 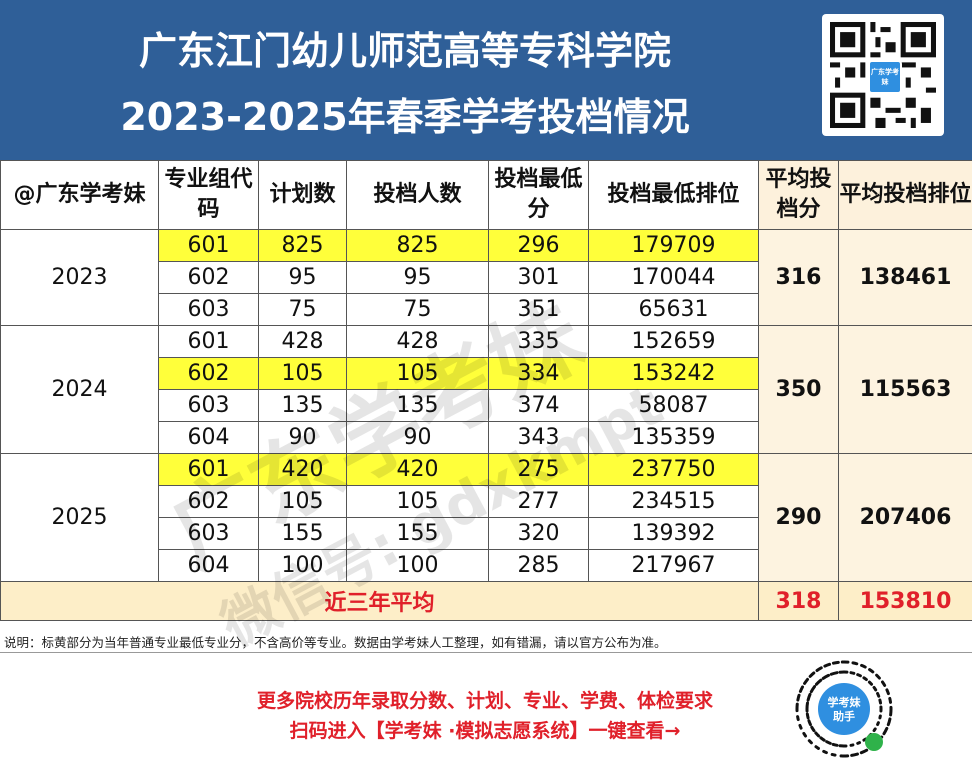 I want to click on table-row: 602 105 105 334 153242, so click(x=486, y=373).